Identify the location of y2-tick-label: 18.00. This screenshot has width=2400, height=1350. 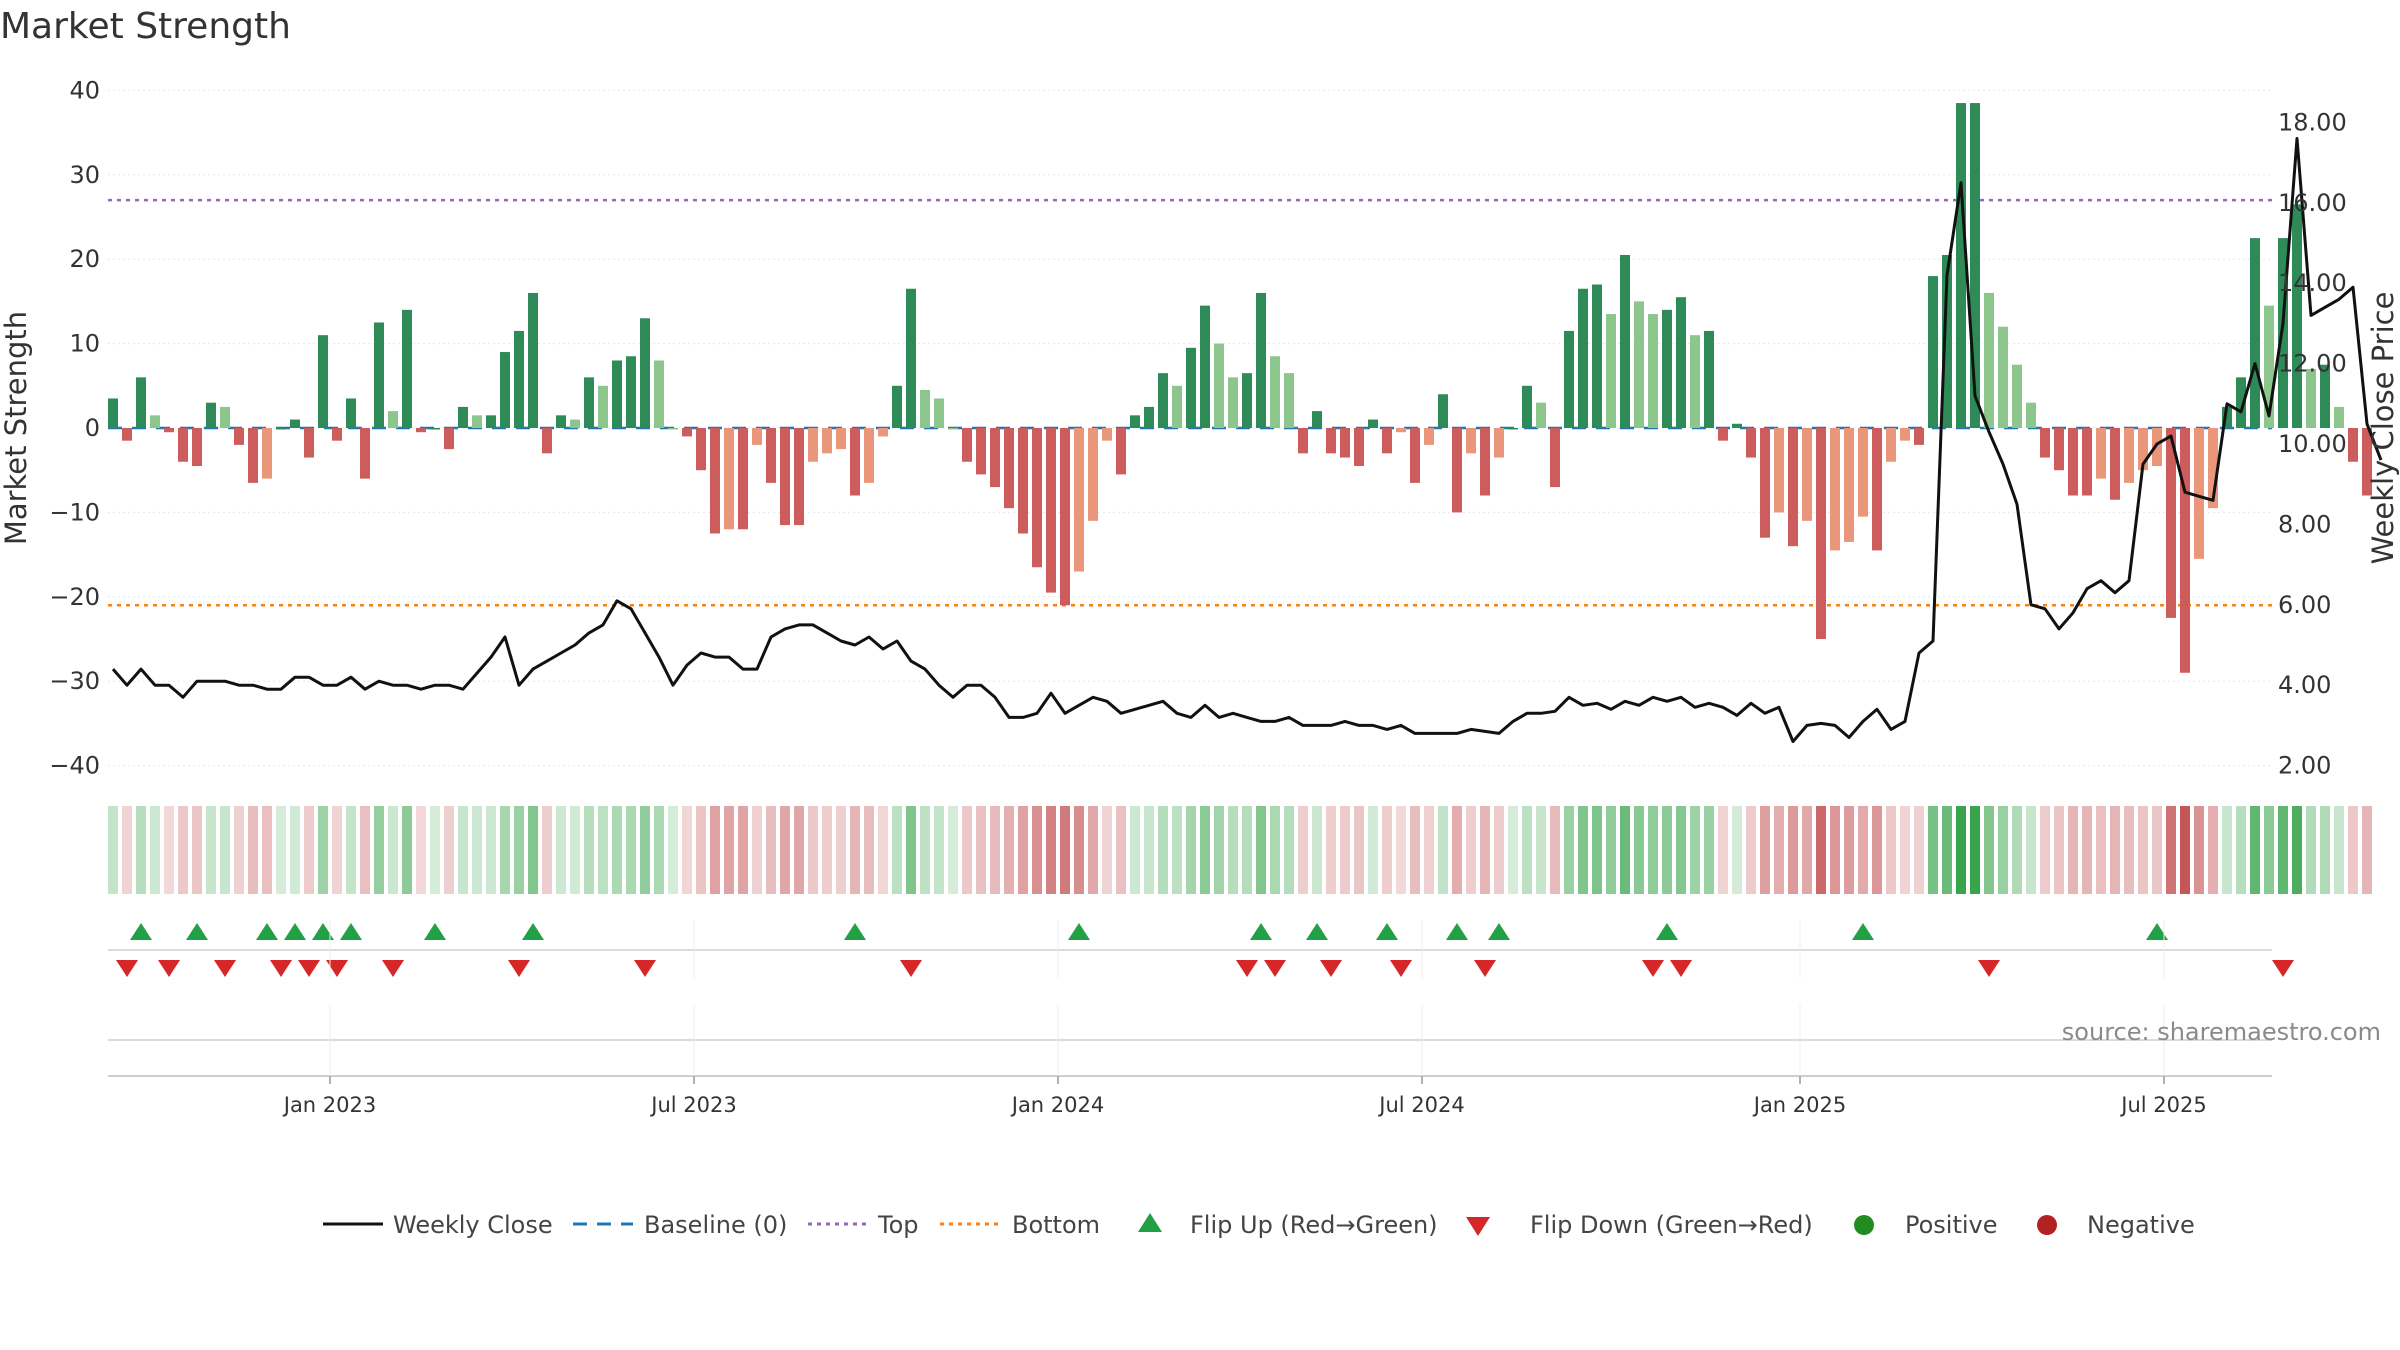
(2312, 122).